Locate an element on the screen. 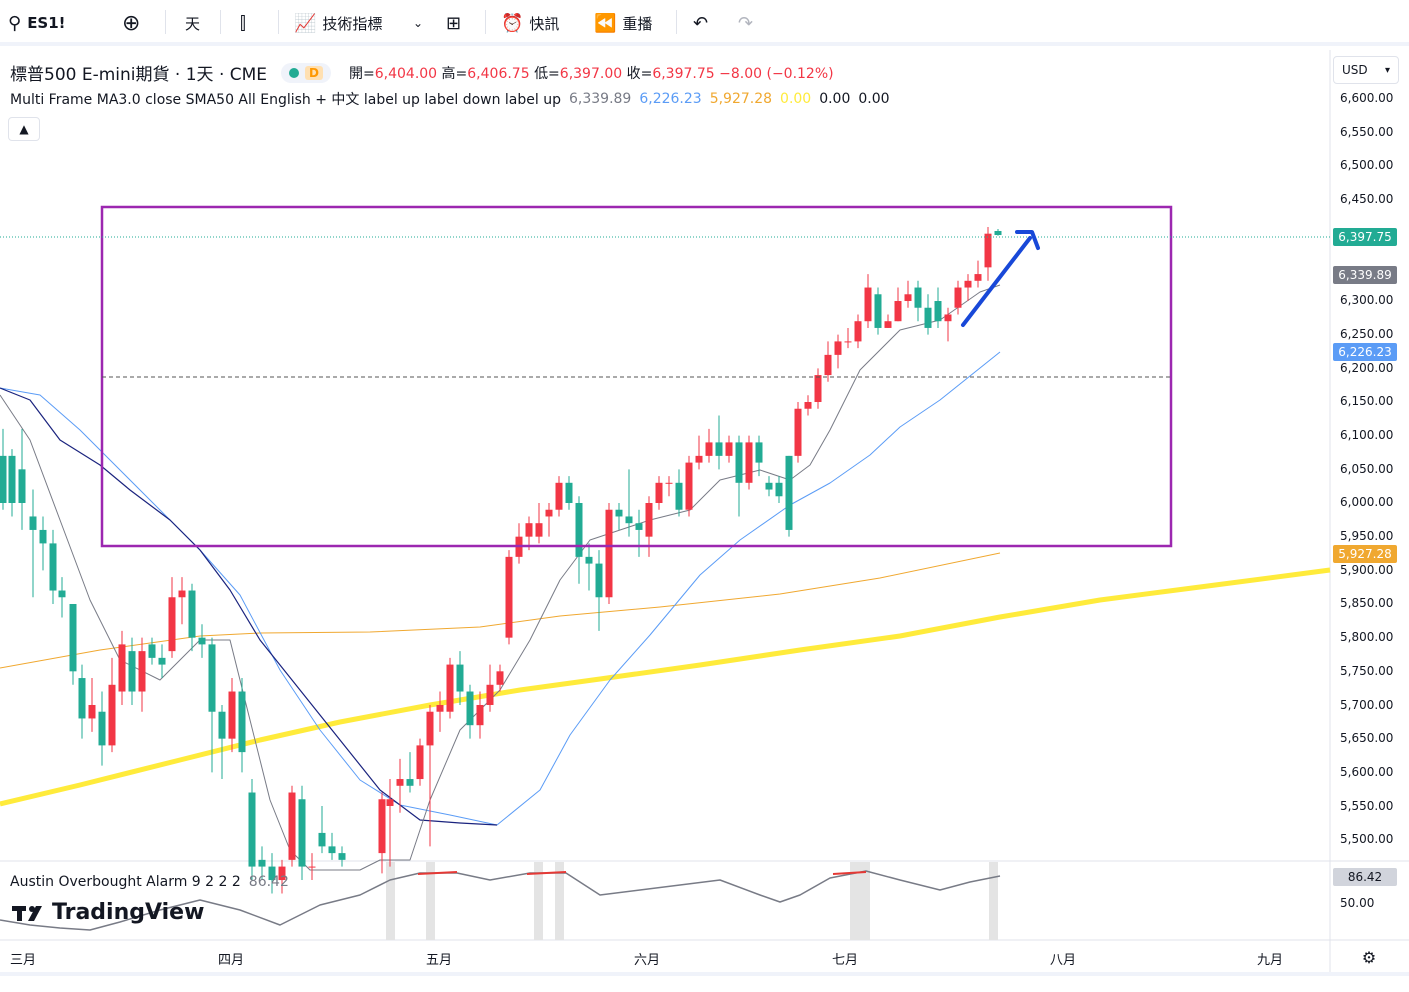  compare-button: ⊕ is located at coordinates (134, 23).